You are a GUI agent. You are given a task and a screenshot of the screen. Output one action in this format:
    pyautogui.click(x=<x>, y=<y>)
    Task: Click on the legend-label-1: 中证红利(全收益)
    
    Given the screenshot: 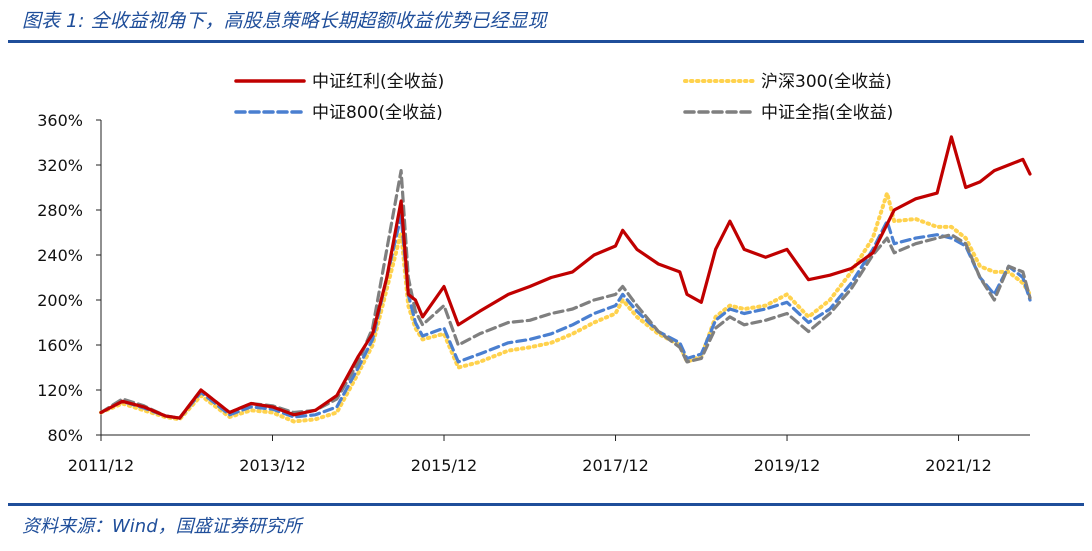 What is the action you would take?
    pyautogui.click(x=378, y=82)
    